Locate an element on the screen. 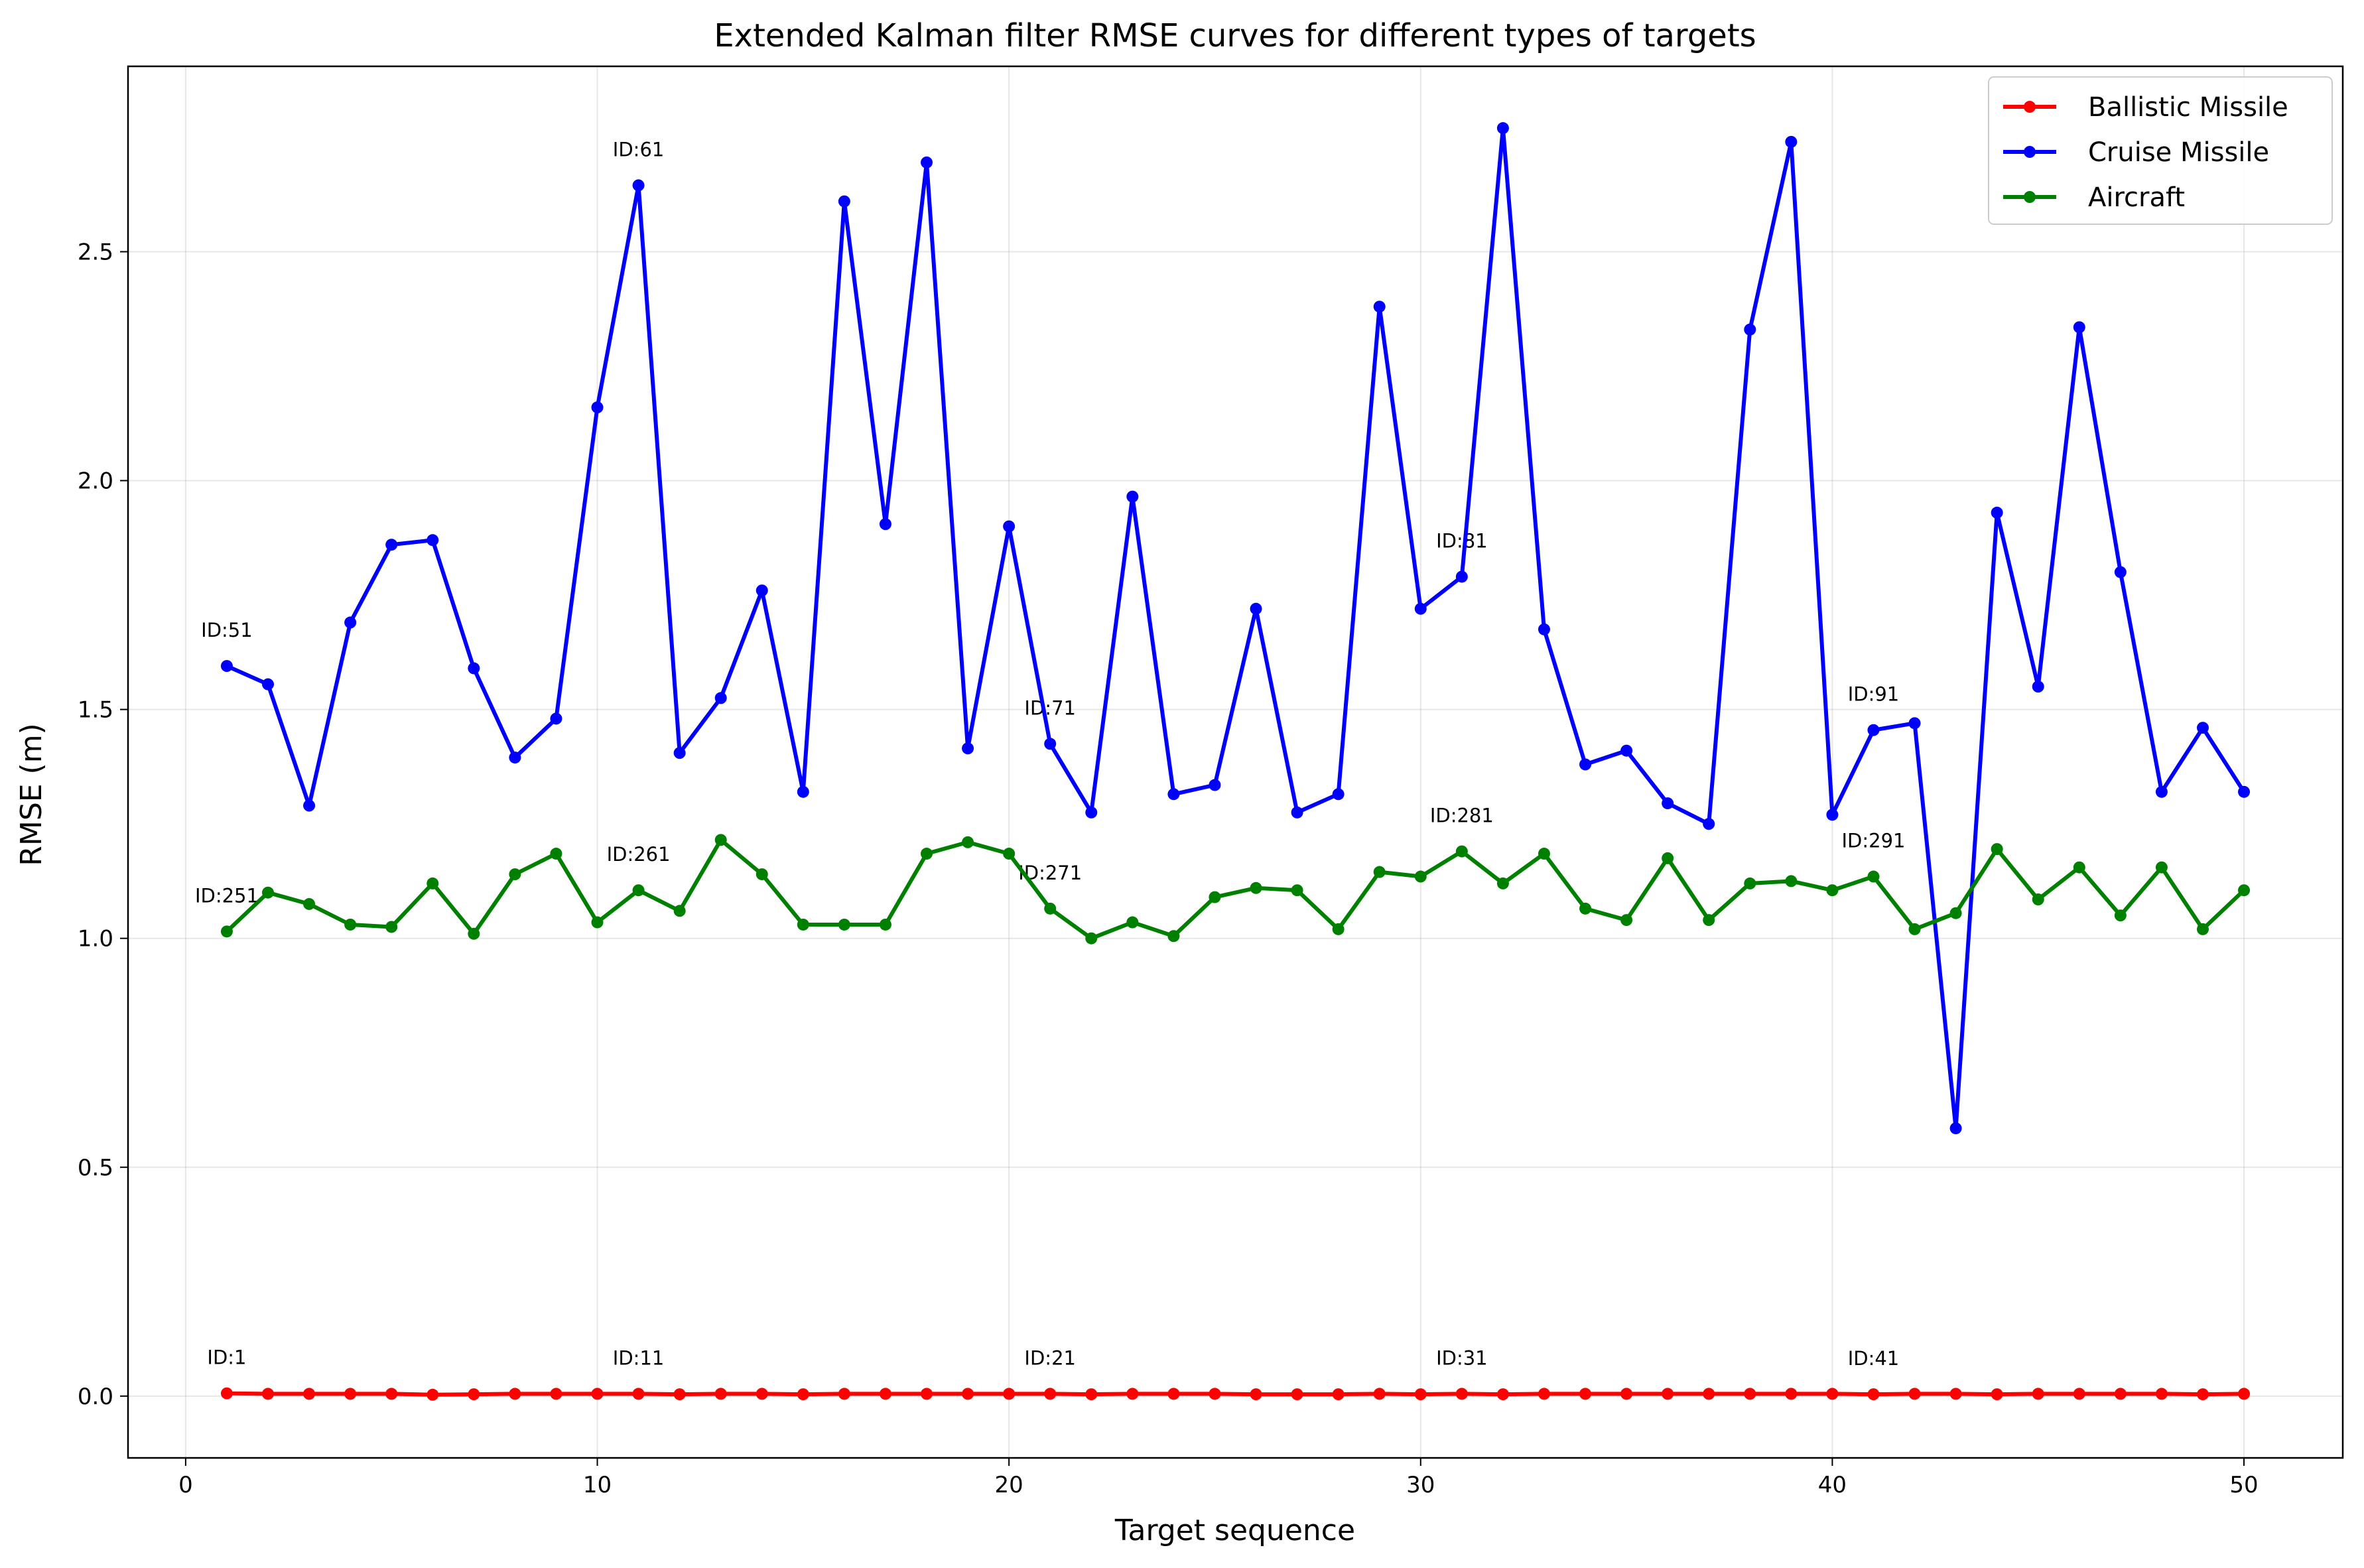 Image resolution: width=2364 pixels, height=1568 pixels. point-annotation: ID:1 is located at coordinates (226, 1358).